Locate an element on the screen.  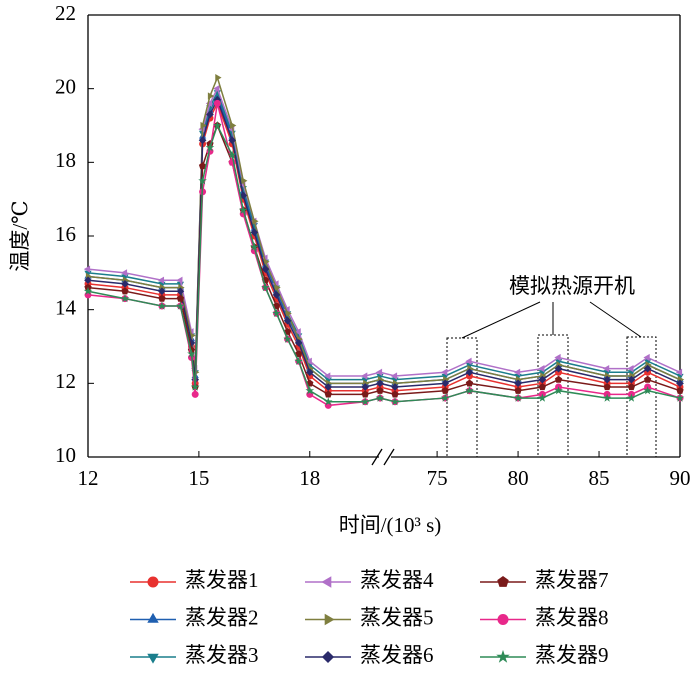
x-tick-label: 15 is located at coordinates (198, 478).